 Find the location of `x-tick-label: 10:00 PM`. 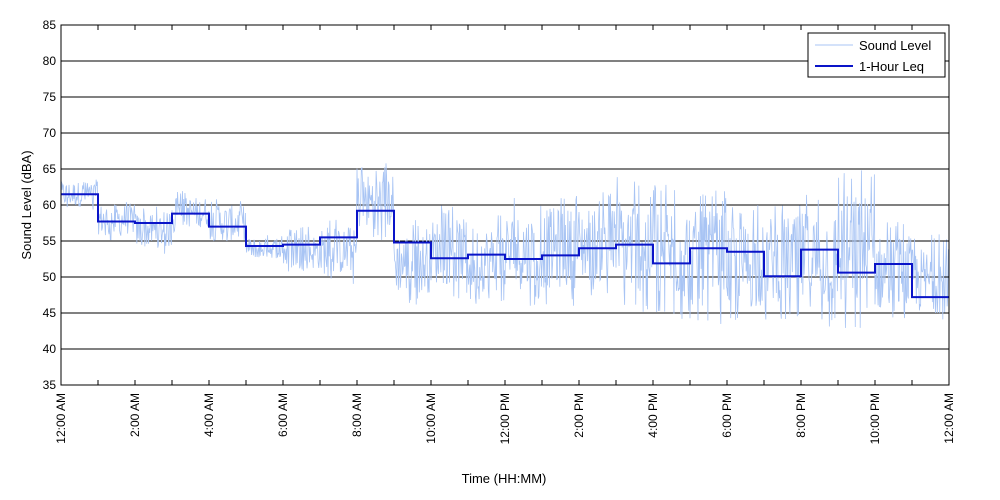

x-tick-label: 10:00 PM is located at coordinates (875, 418).